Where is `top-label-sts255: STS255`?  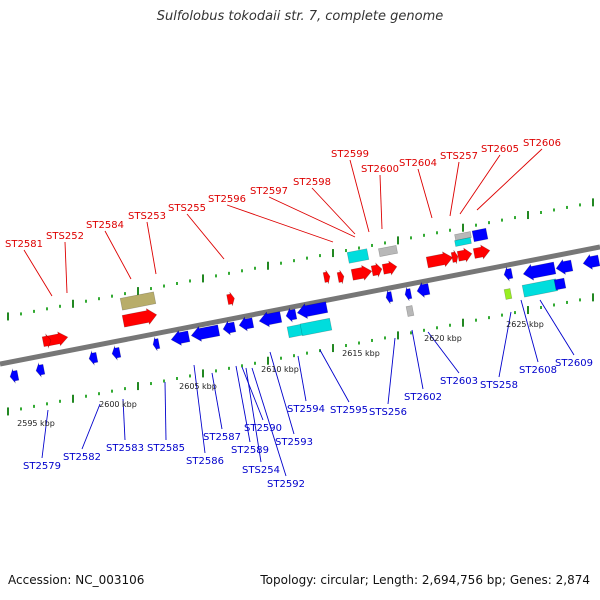
top-label-sts255: STS255 is located at coordinates (187, 208).